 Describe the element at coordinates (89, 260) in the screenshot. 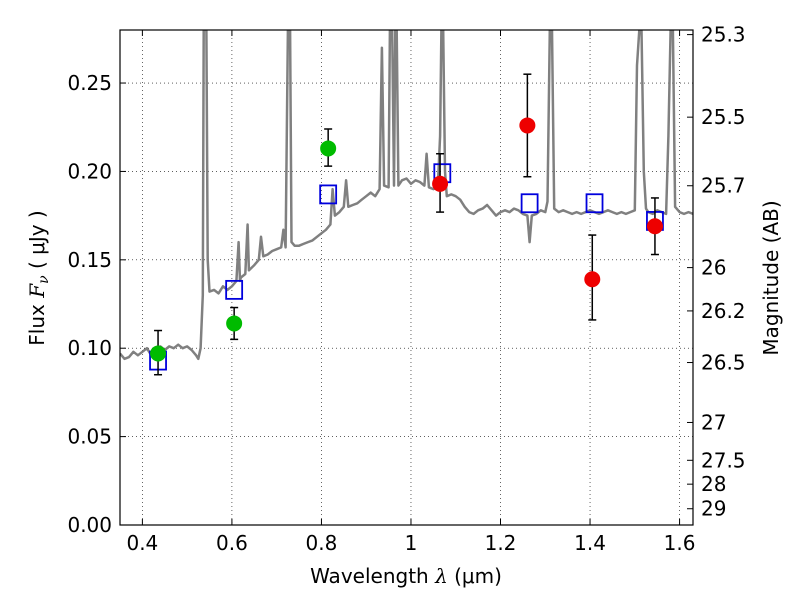

I see `y-tick-label: 0.15` at that location.